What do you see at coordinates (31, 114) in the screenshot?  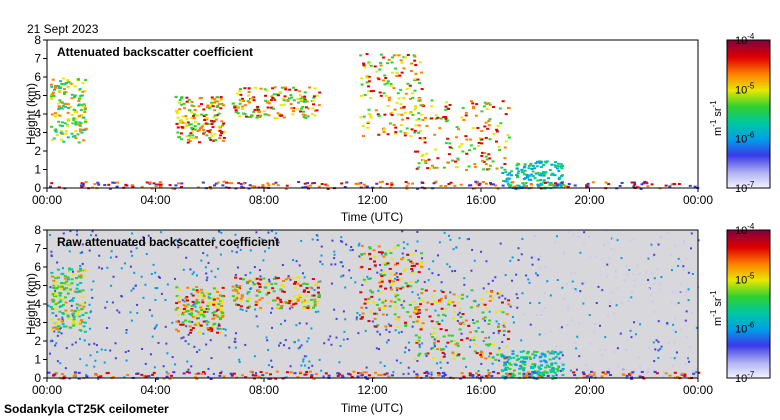 I see `y-axis-label: Height (km)` at bounding box center [31, 114].